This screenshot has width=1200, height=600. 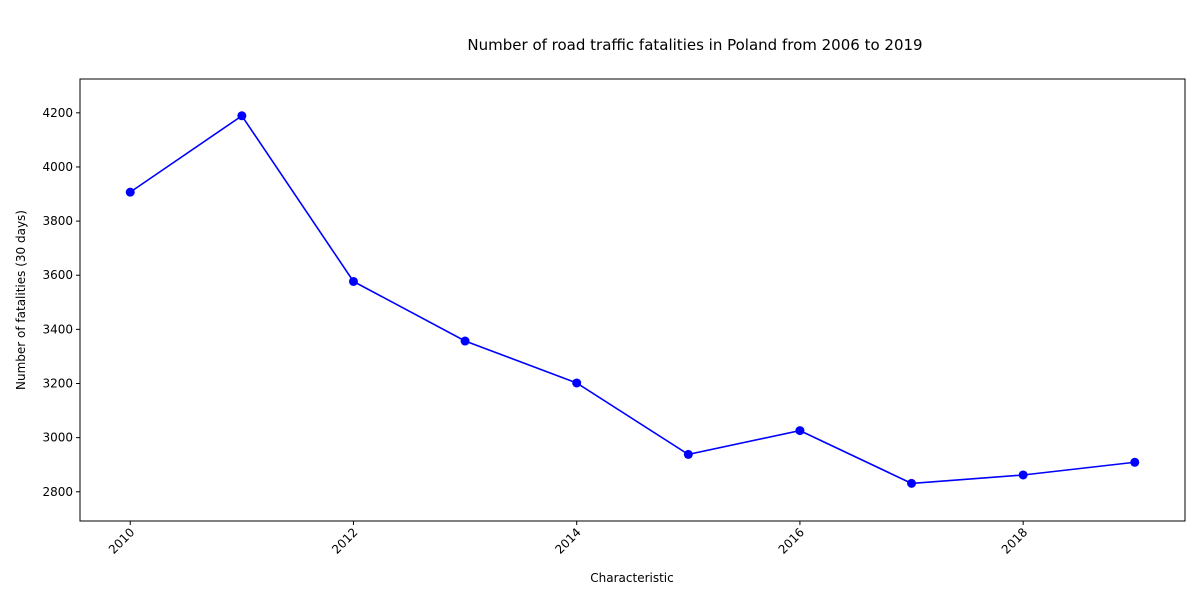 I want to click on y-tick-label: 3400, so click(x=57, y=329).